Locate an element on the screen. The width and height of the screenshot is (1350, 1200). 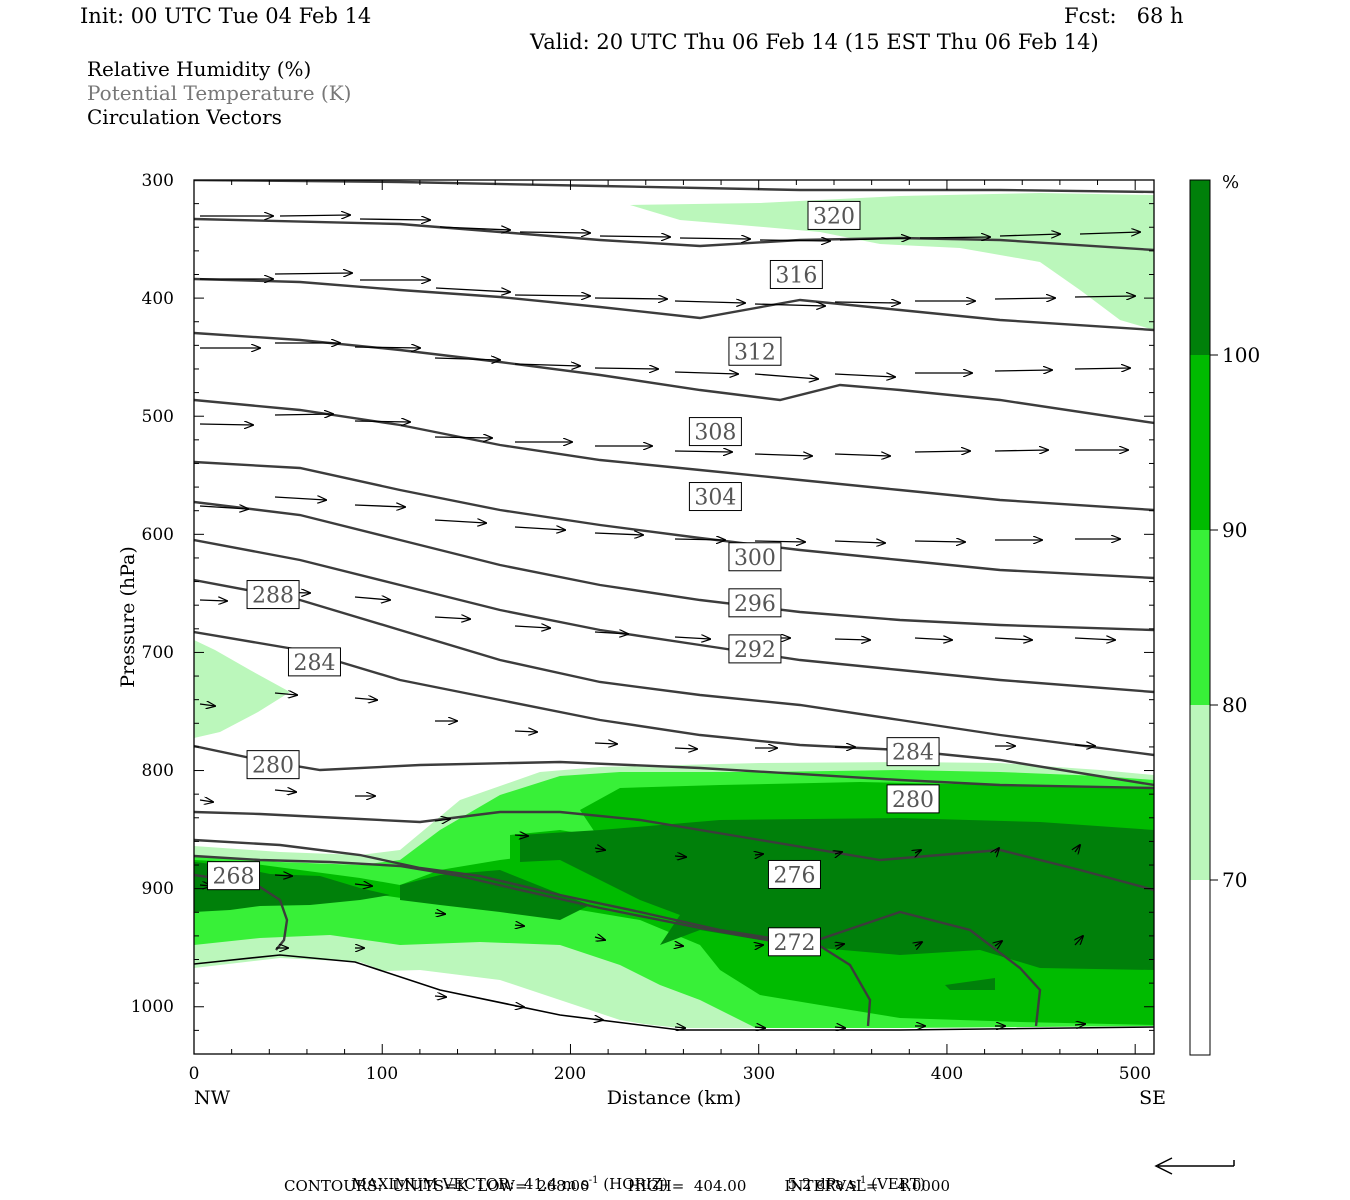
max-vector-horiz-value: MAXIMUM VECTOR: 41.4 m s is located at coordinates (470, 1184).